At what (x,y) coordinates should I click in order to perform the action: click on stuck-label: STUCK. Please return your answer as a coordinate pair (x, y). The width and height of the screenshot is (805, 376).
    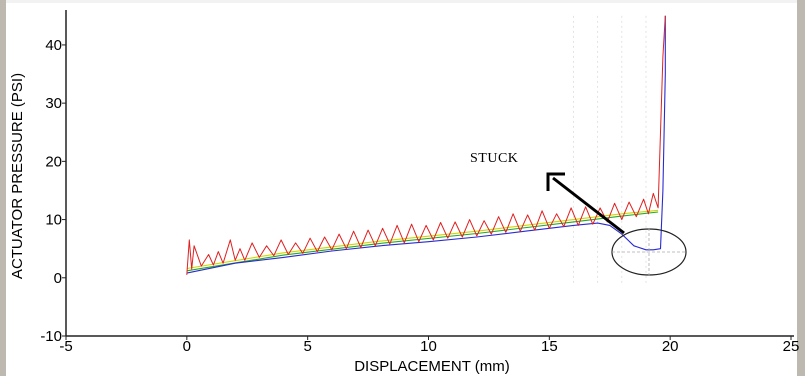
    Looking at the image, I should click on (494, 158).